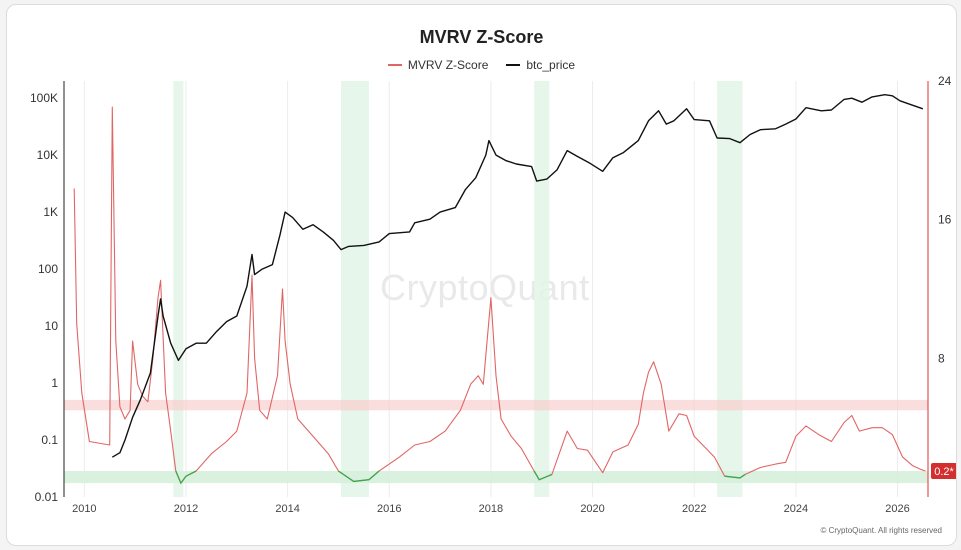  I want to click on x-tick-label: 2020, so click(592, 509).